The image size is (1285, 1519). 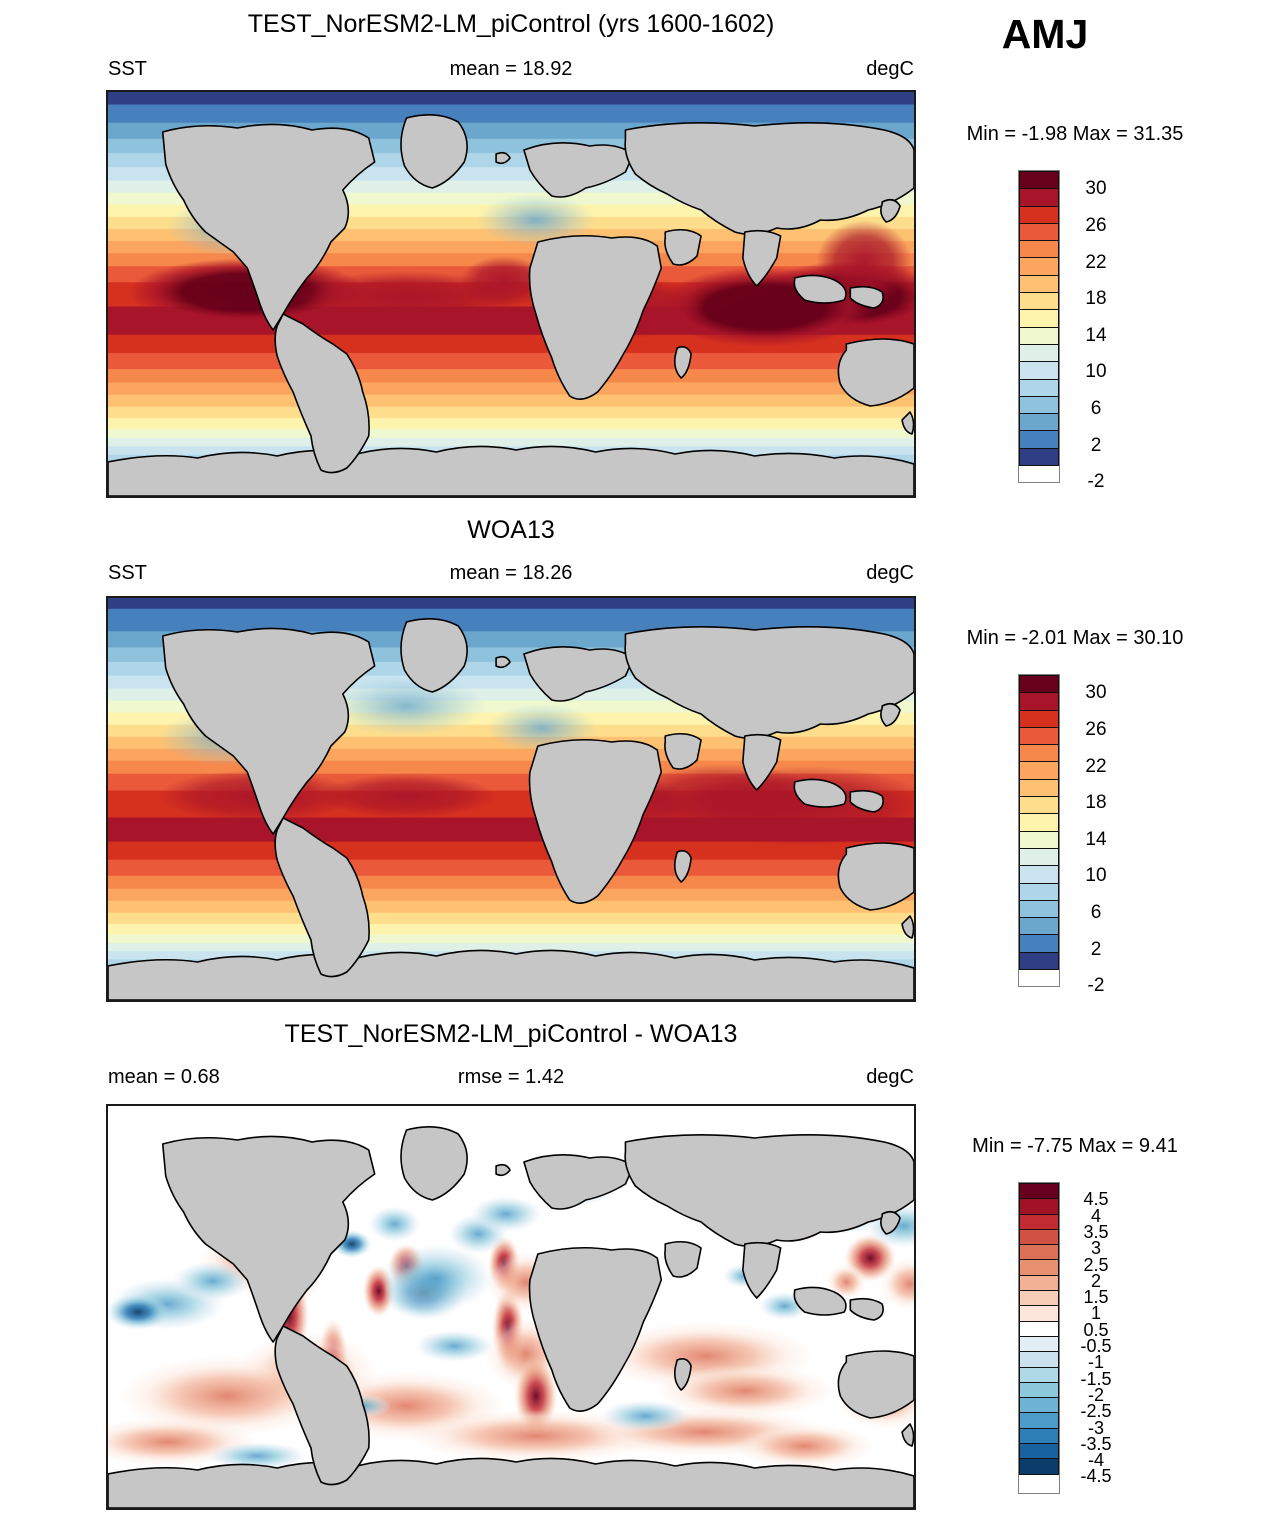 I want to click on panel-model-minmax: Min = -1.98 Max = 31.35, so click(x=1075, y=134).